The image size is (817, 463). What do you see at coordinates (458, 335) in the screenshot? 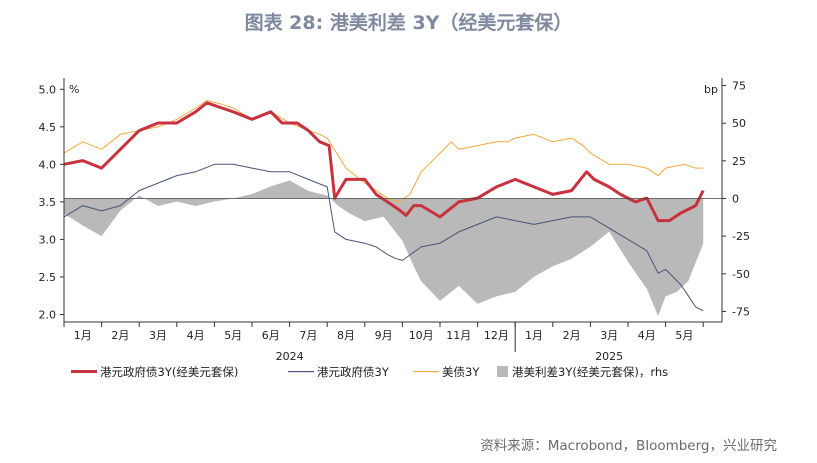
I see `x-month-label: 11月` at bounding box center [458, 335].